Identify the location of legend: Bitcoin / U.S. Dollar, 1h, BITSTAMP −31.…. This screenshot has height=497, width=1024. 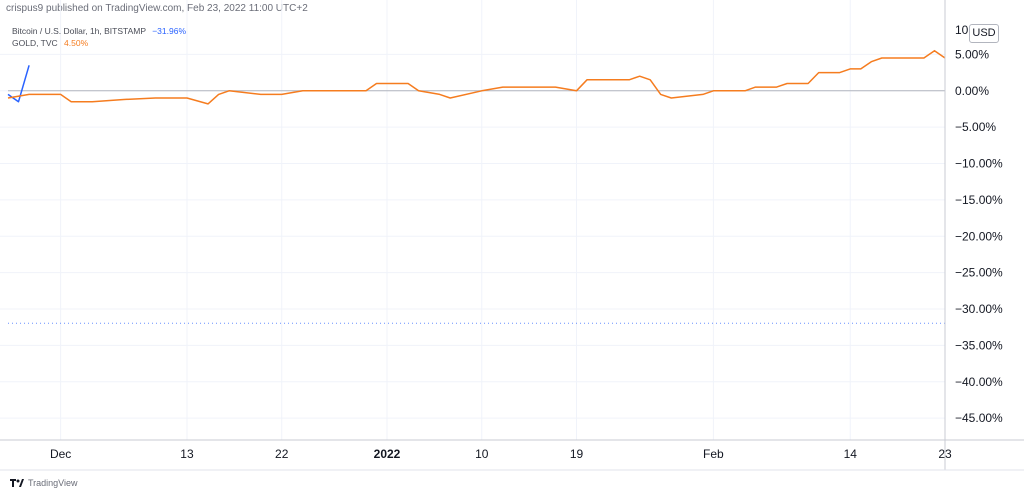
(99, 37).